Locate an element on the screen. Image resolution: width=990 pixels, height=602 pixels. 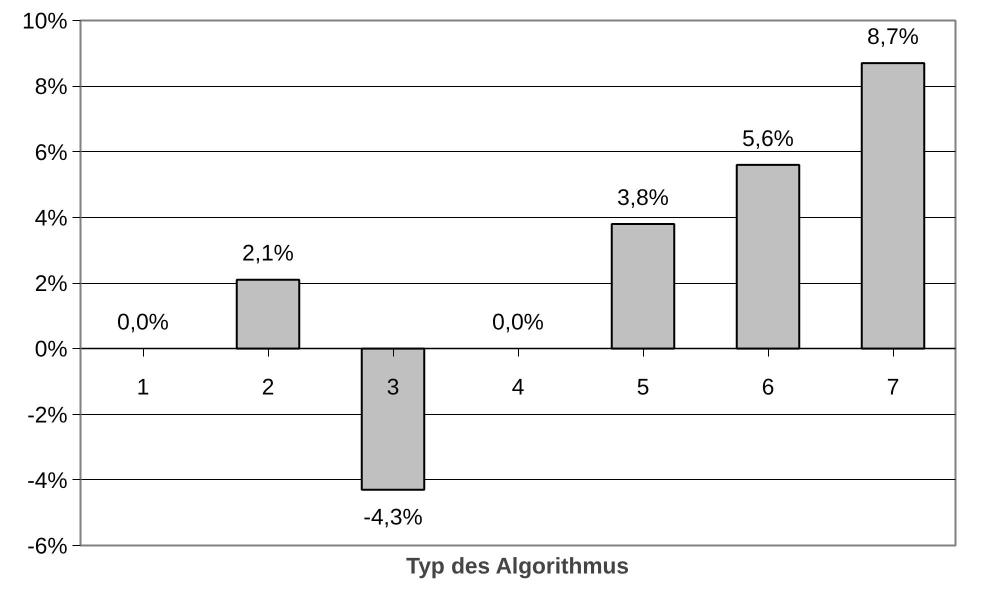
data-label: -4,3% is located at coordinates (393, 517).